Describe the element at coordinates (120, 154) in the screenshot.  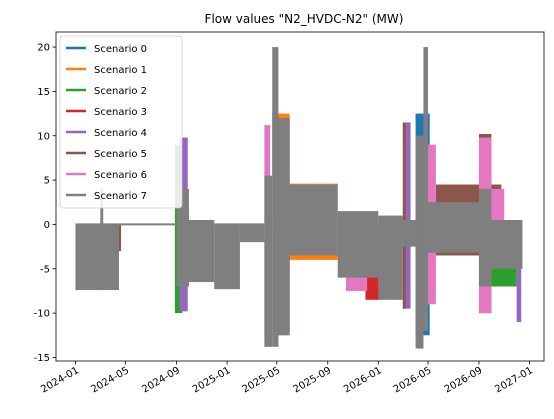
I see `legend-label-5: Scenario 5` at that location.